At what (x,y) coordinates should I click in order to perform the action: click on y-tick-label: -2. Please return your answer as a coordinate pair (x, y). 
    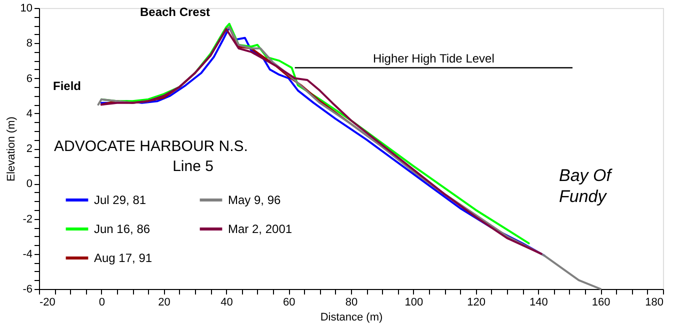
    Looking at the image, I should click on (27, 219).